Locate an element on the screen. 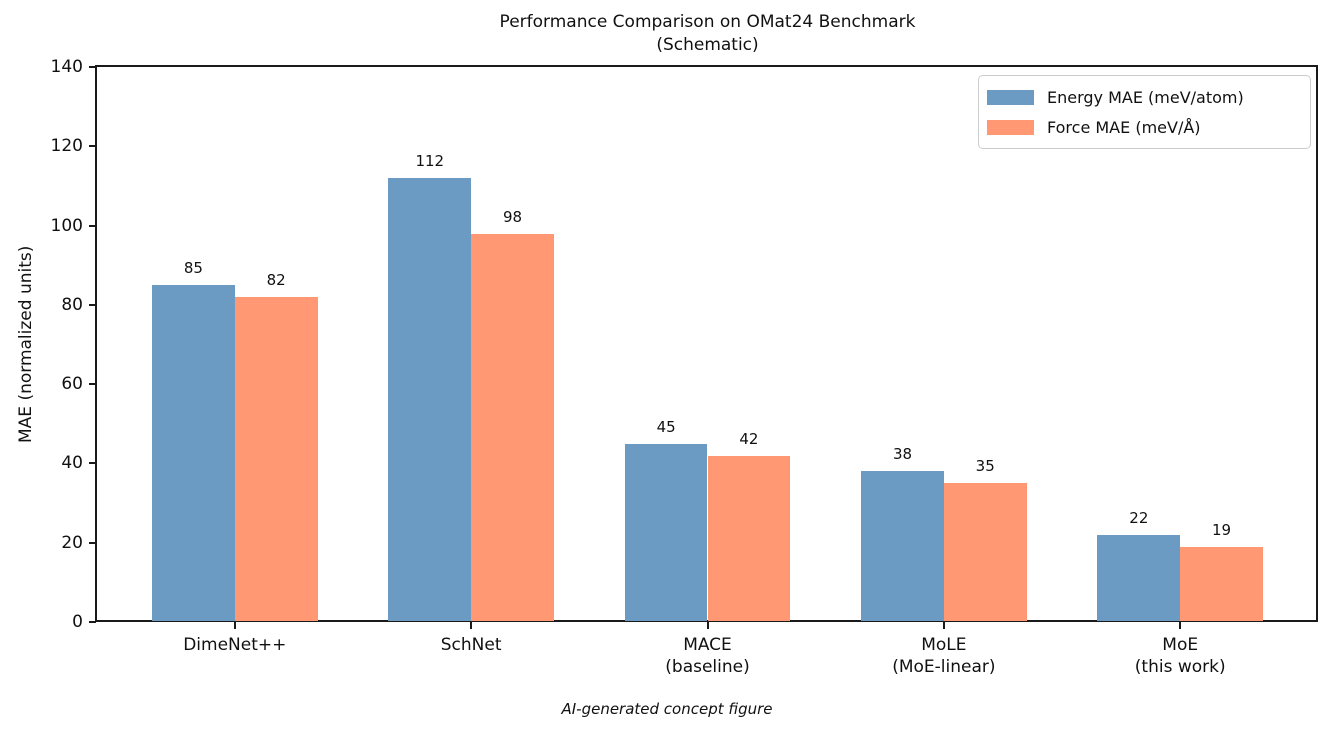 This screenshot has height=736, width=1334. bar-value-label: 38 is located at coordinates (902, 454).